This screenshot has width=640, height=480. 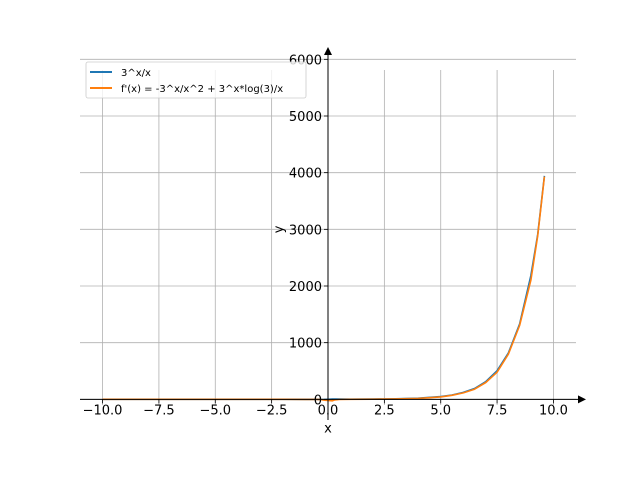 What do you see at coordinates (305, 117) in the screenshot?
I see `y-tick-label: 5000` at bounding box center [305, 117].